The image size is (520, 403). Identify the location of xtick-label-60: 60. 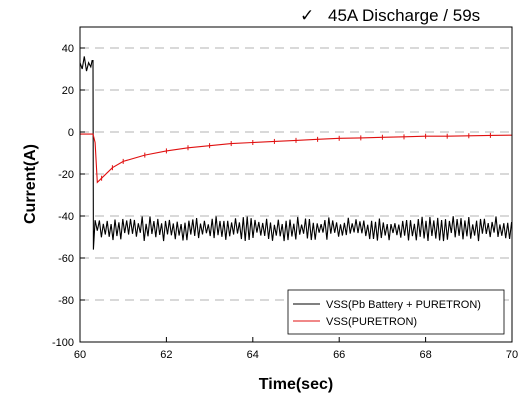
(80, 355).